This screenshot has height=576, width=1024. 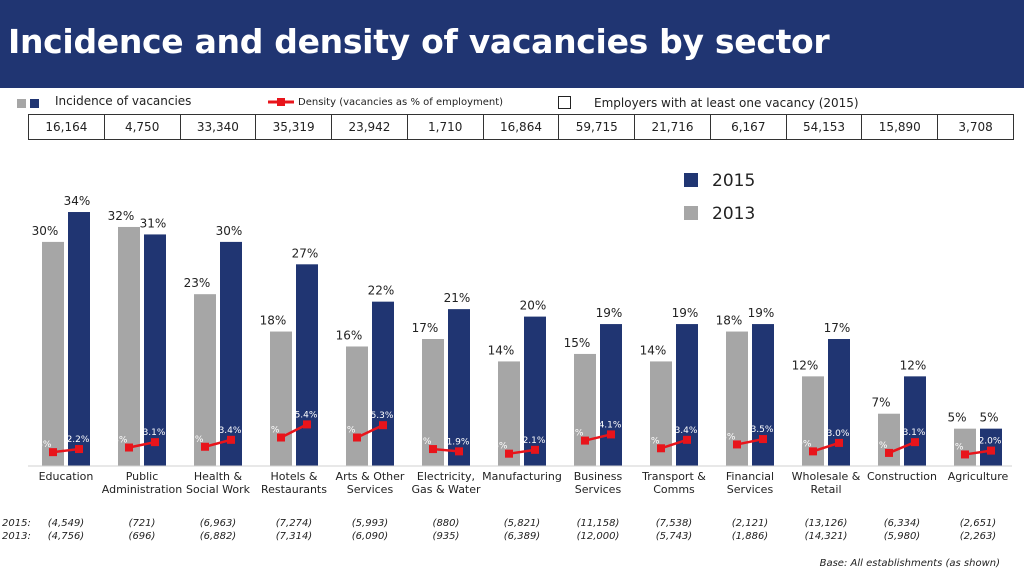 What do you see at coordinates (913, 365) in the screenshot?
I see `bar-label-2015: 12%` at bounding box center [913, 365].